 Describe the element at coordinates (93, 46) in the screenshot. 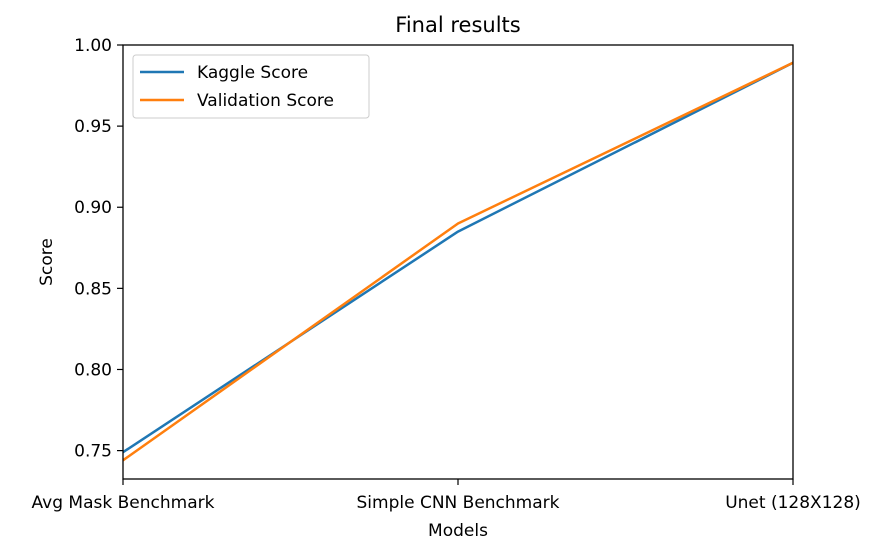

I see `y-tick-label: 1.00` at that location.